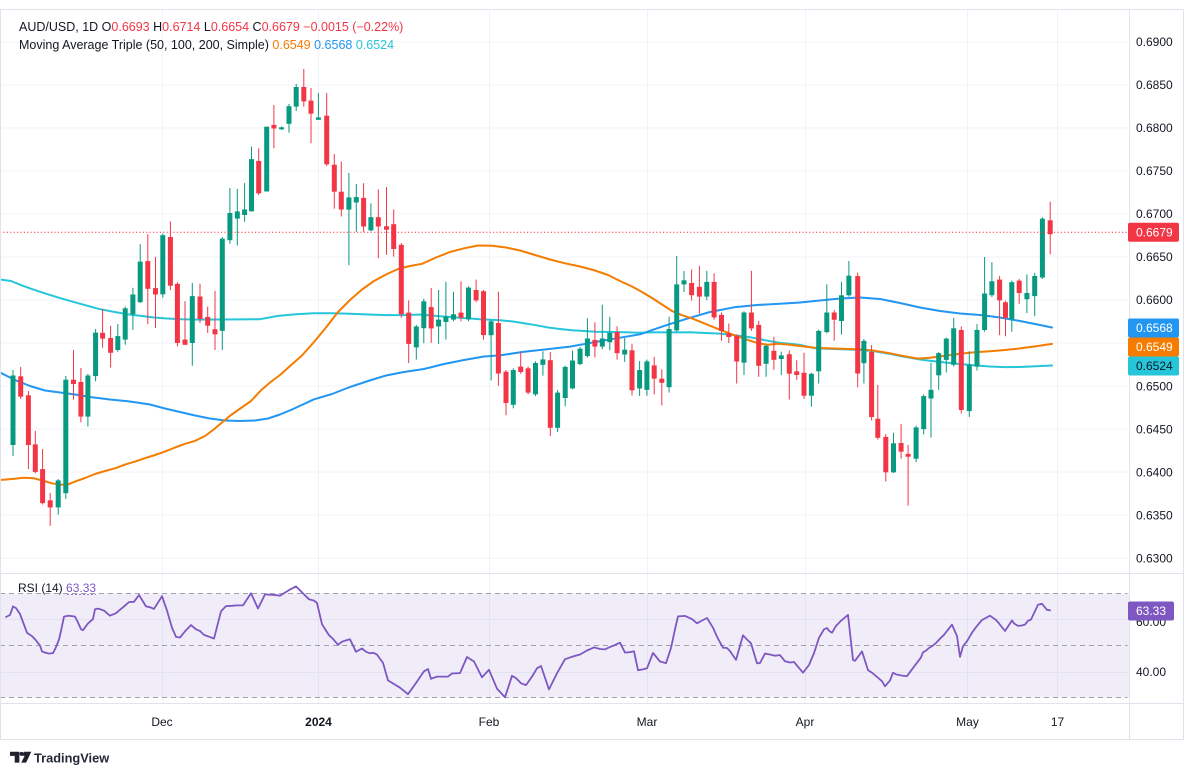 Image resolution: width=1194 pixels, height=776 pixels. Describe the element at coordinates (1154, 515) in the screenshot. I see `svg-text: 0.6350` at that location.